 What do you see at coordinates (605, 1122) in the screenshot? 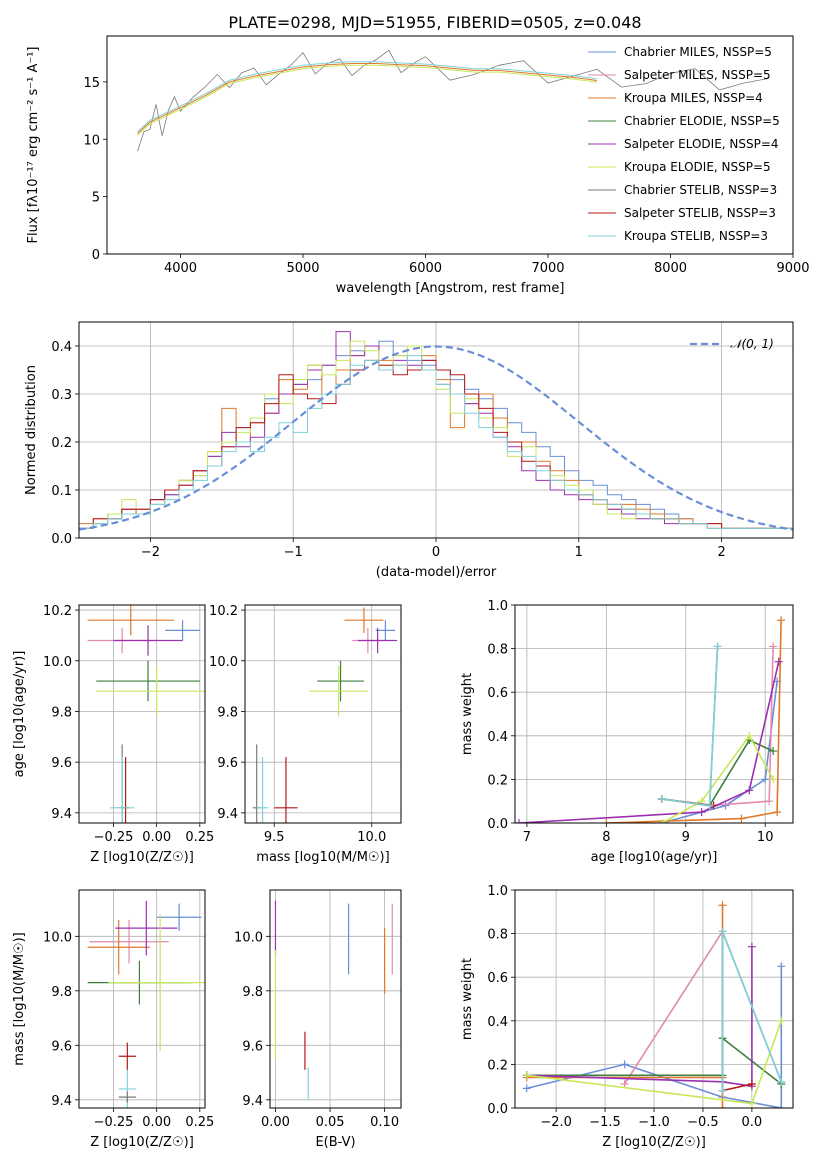
I see `x-tick-label: −1.5` at bounding box center [605, 1122].